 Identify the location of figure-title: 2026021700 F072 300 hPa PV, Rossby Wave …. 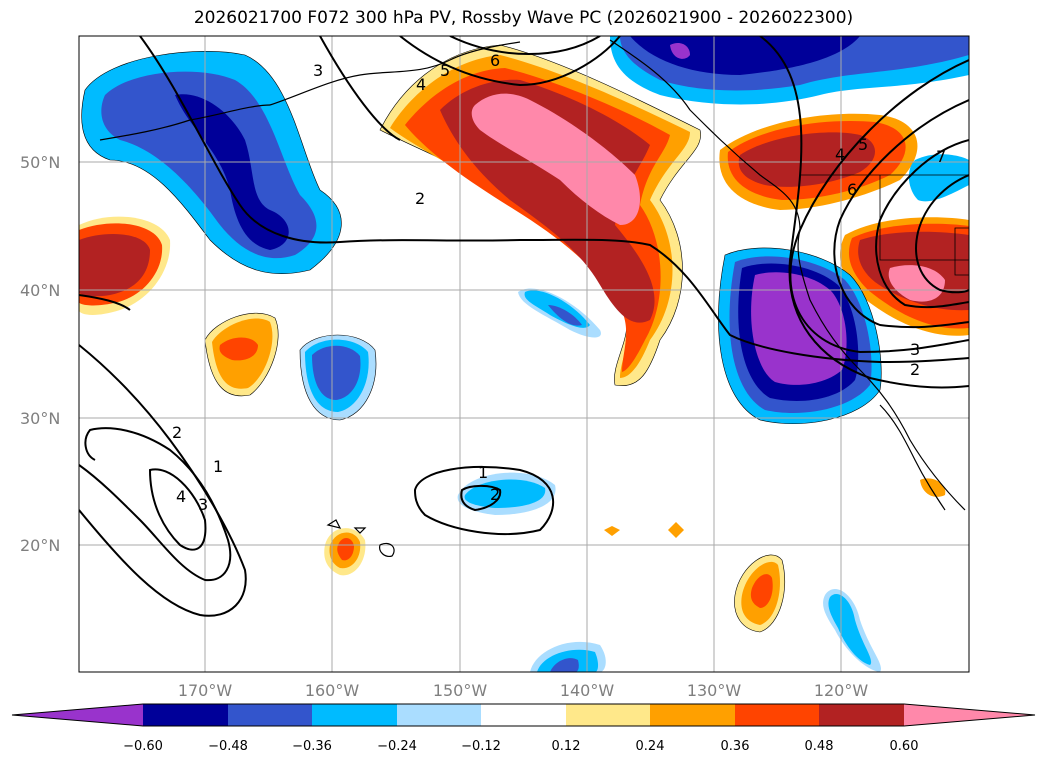
(523, 18).